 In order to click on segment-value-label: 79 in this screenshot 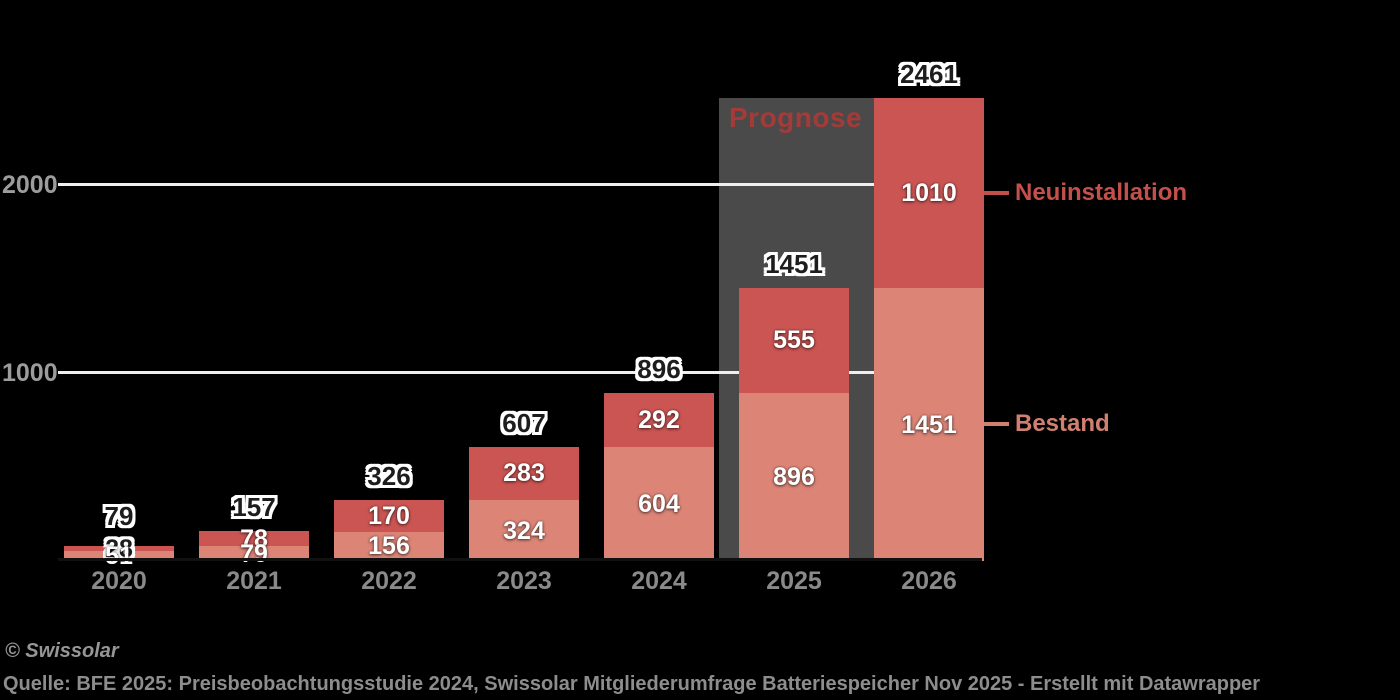, I will do `click(254, 553)`.